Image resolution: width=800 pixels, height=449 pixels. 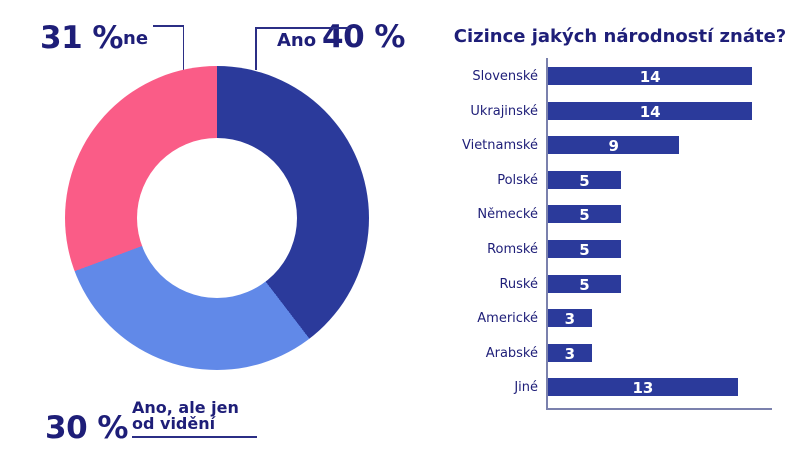 I want to click on bar: 13, so click(x=643, y=388).